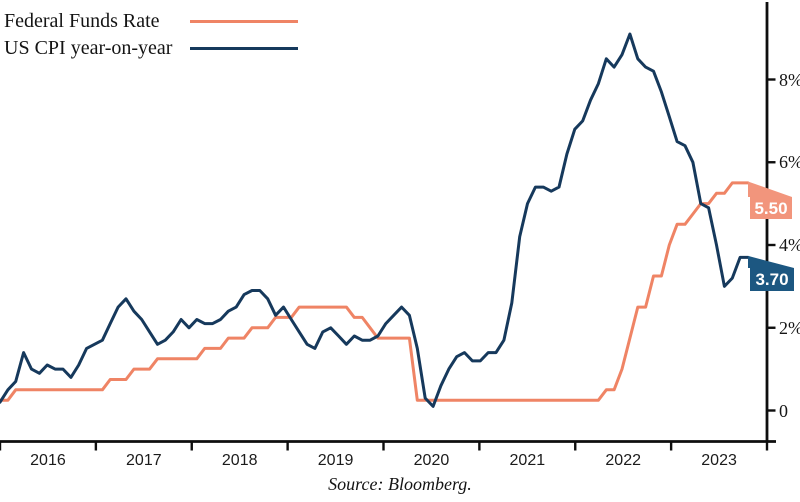 The image size is (800, 502). I want to click on y-axis-label-2: 2%, so click(789, 327).